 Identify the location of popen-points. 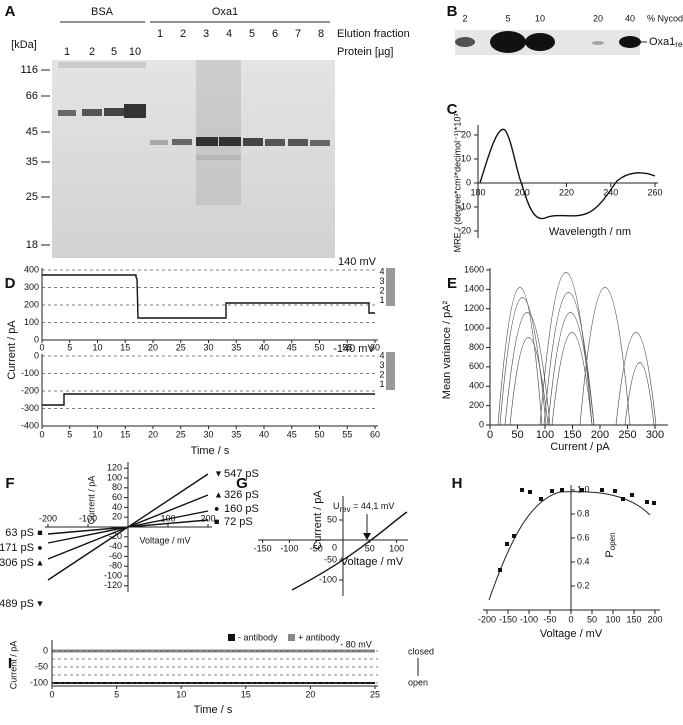
(577, 530).